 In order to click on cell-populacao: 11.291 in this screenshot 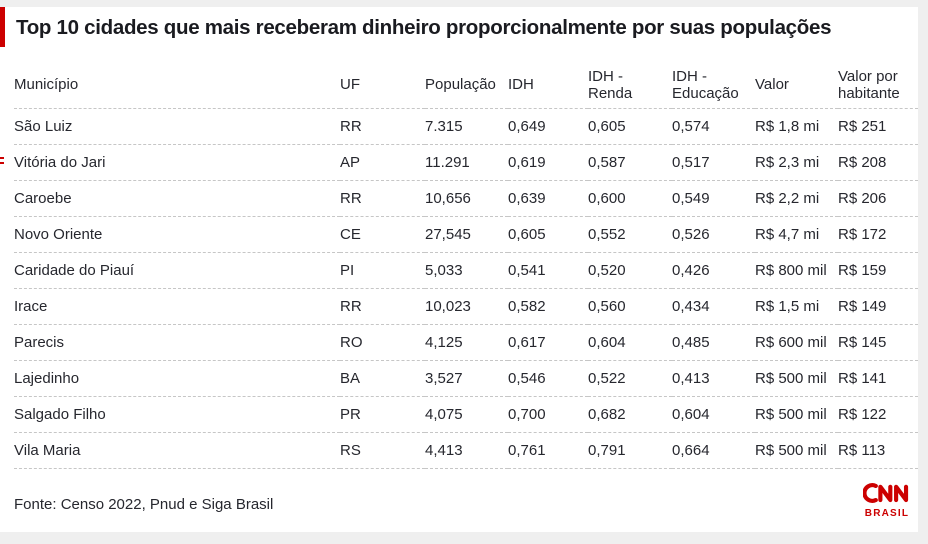, I will do `click(466, 162)`.